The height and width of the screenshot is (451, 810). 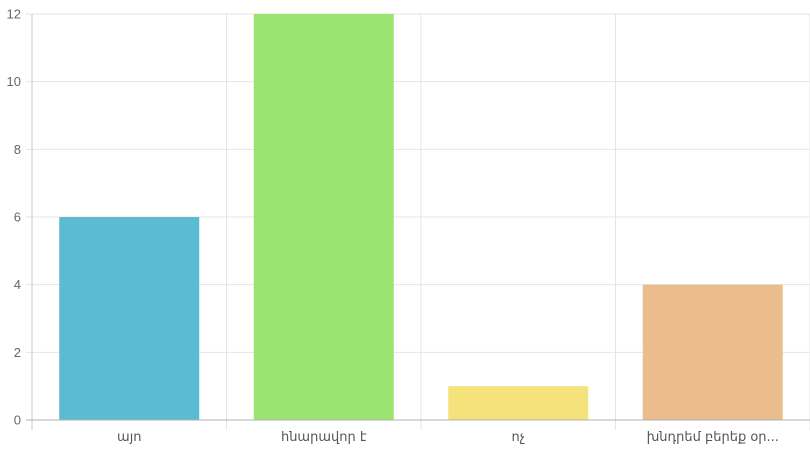 What do you see at coordinates (17, 352) in the screenshot?
I see `y-tick-label: 2` at bounding box center [17, 352].